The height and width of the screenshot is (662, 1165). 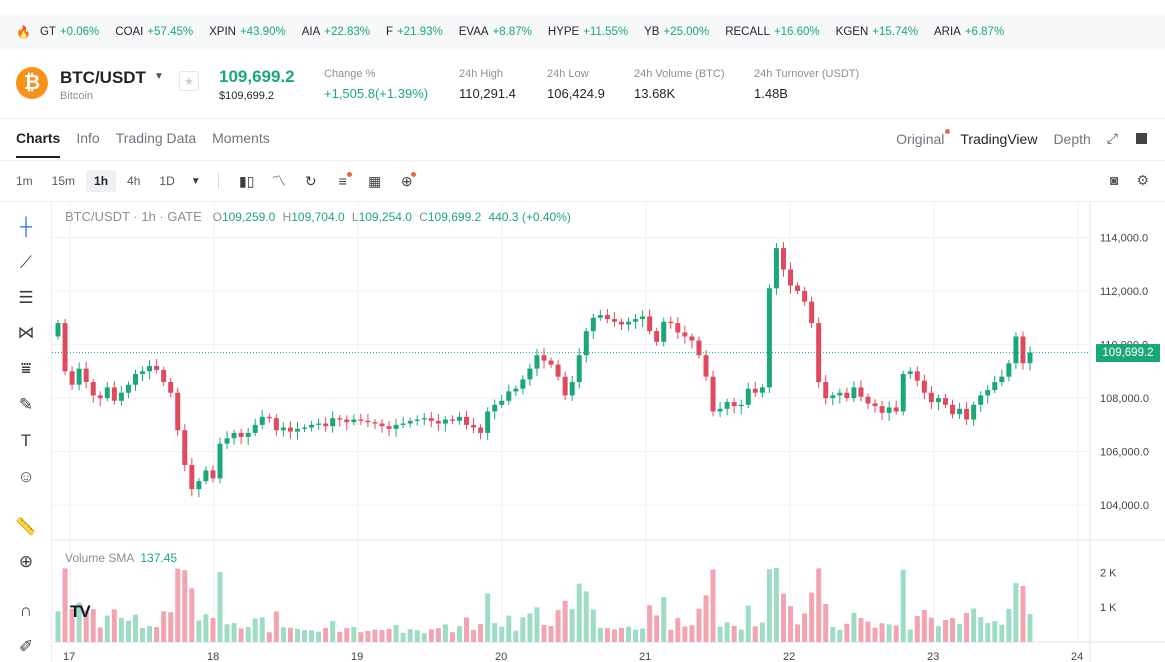 I want to click on replay-icon: ↻, so click(x=310, y=180).